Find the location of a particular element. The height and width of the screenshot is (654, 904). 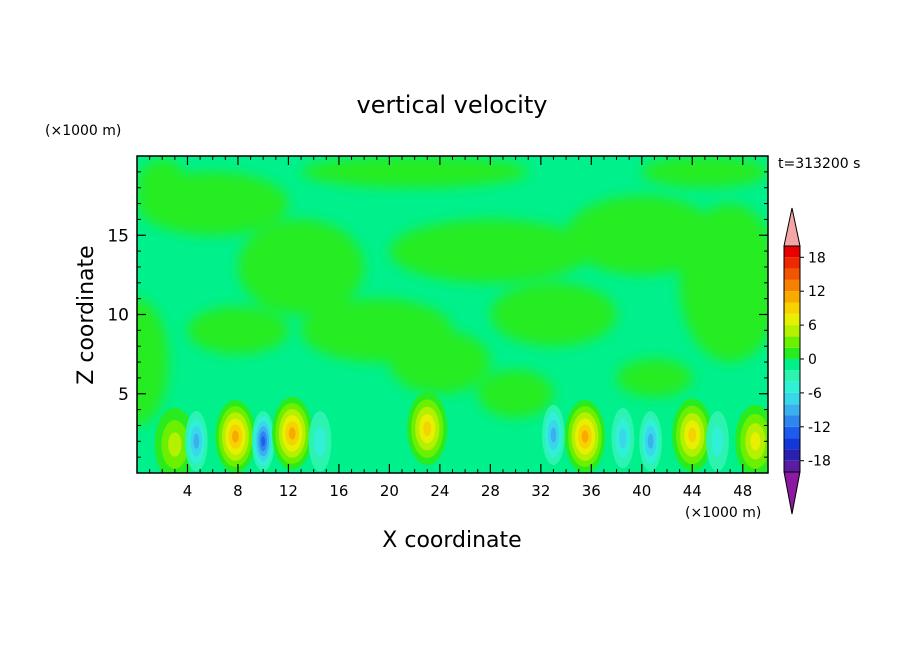

x-tick-label: 32 is located at coordinates (540, 491).